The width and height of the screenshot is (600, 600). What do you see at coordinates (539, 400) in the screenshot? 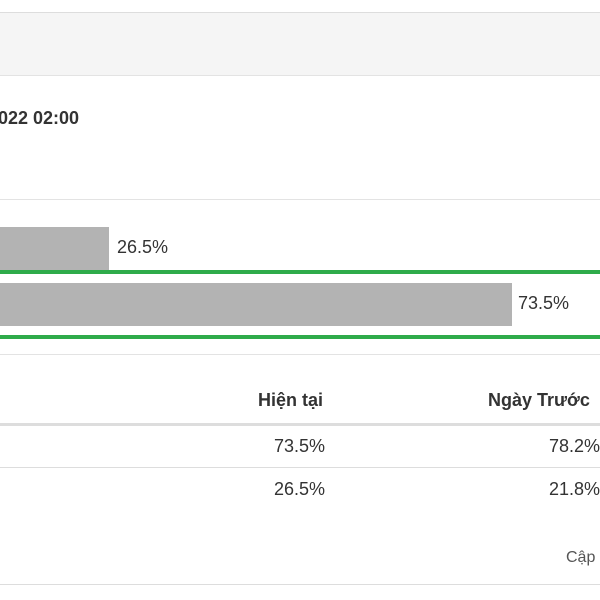
I see `column-header-previous-day: Ngày Trước` at bounding box center [539, 400].